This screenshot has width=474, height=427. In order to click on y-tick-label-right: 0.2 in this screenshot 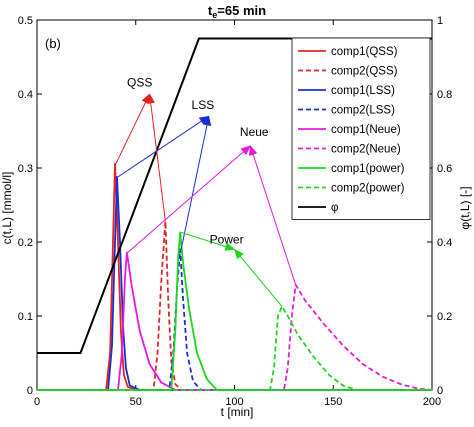, I will do `click(444, 317)`.